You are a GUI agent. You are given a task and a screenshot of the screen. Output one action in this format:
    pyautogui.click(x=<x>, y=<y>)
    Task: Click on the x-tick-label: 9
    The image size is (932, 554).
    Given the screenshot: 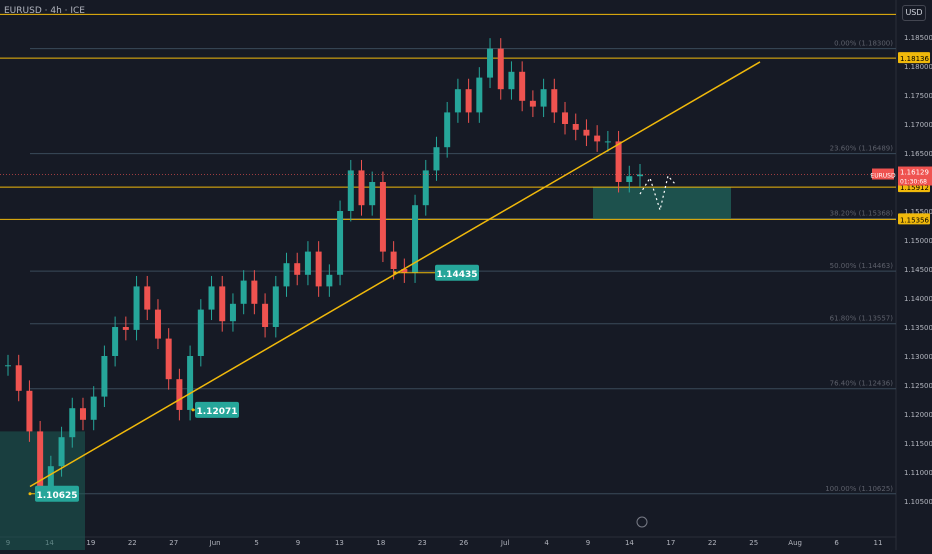 What is the action you would take?
    pyautogui.click(x=298, y=543)
    